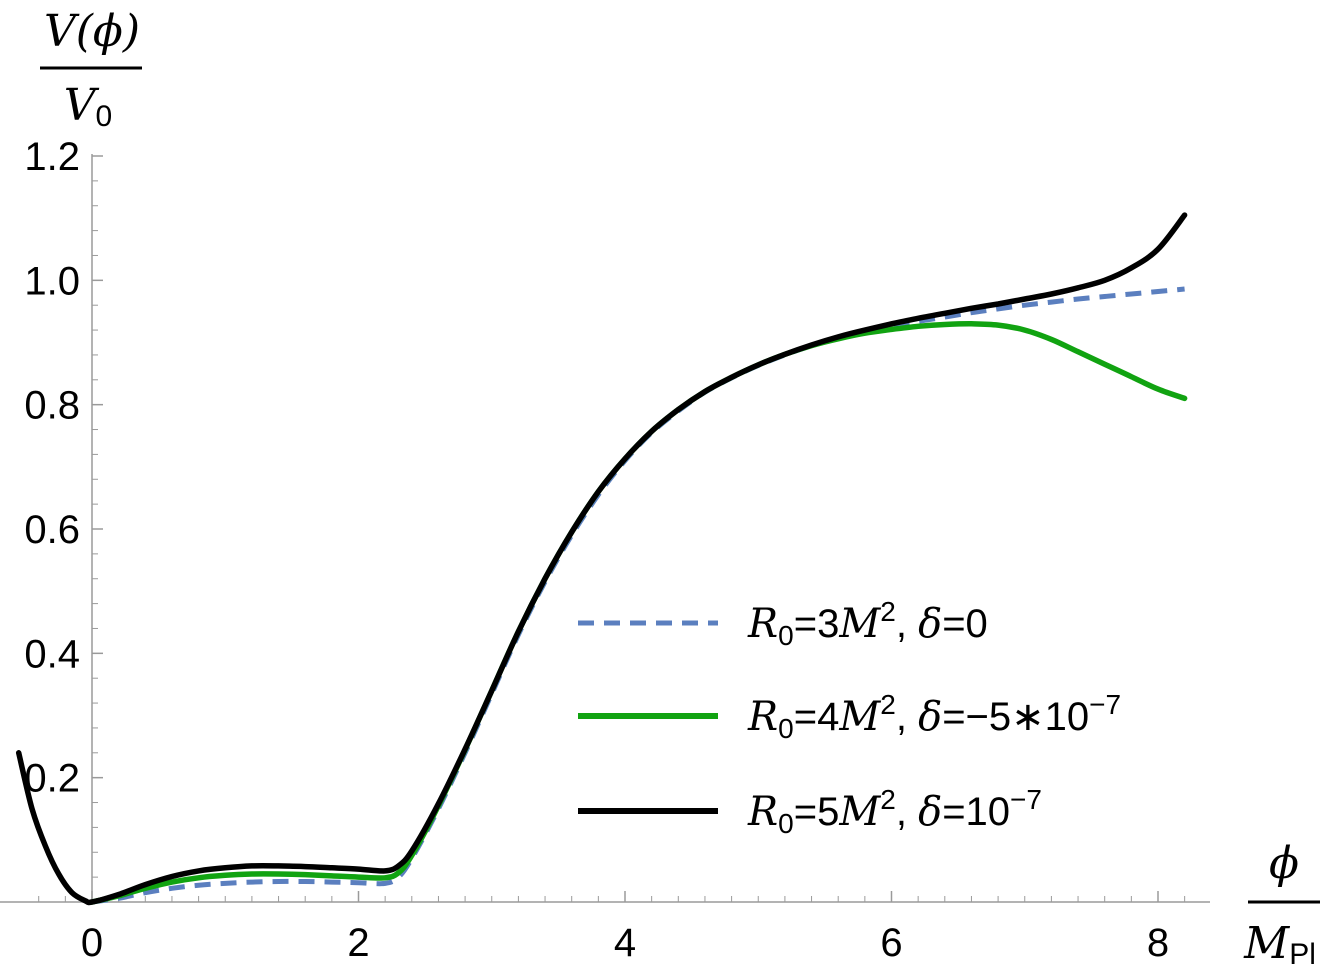 The image size is (1329, 974). Describe the element at coordinates (1284, 863) in the screenshot. I see `x-axis-label-numerator: ϕ` at that location.